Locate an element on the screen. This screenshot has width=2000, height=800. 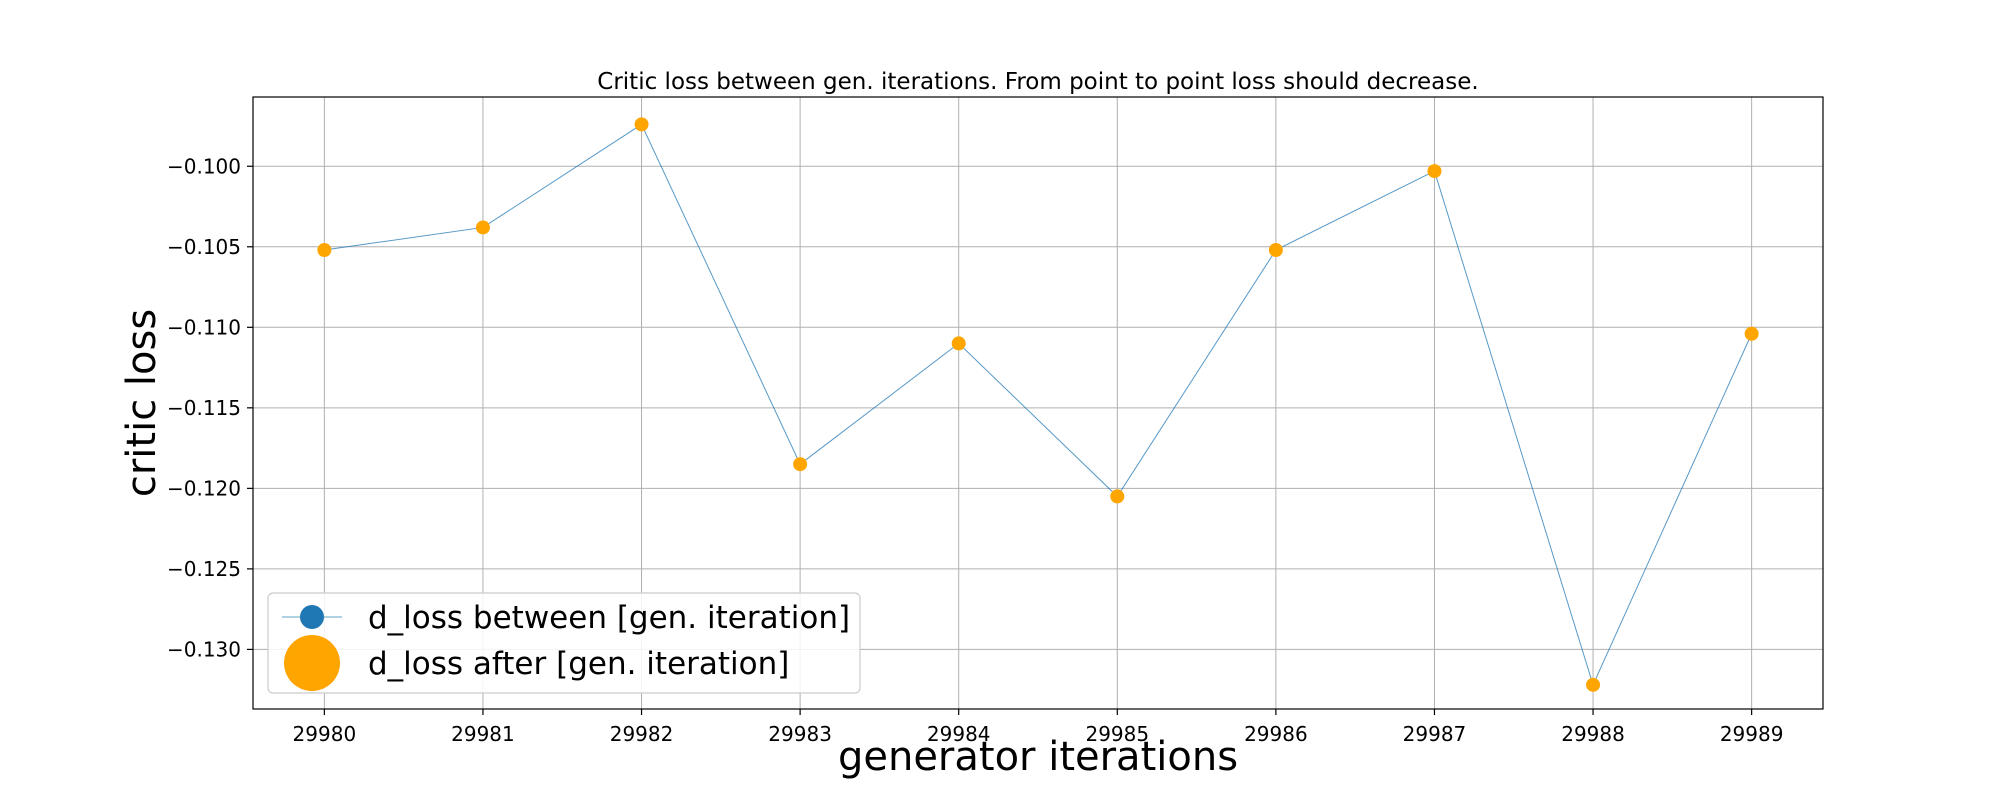
x-tick-label: 29980 is located at coordinates (325, 734).